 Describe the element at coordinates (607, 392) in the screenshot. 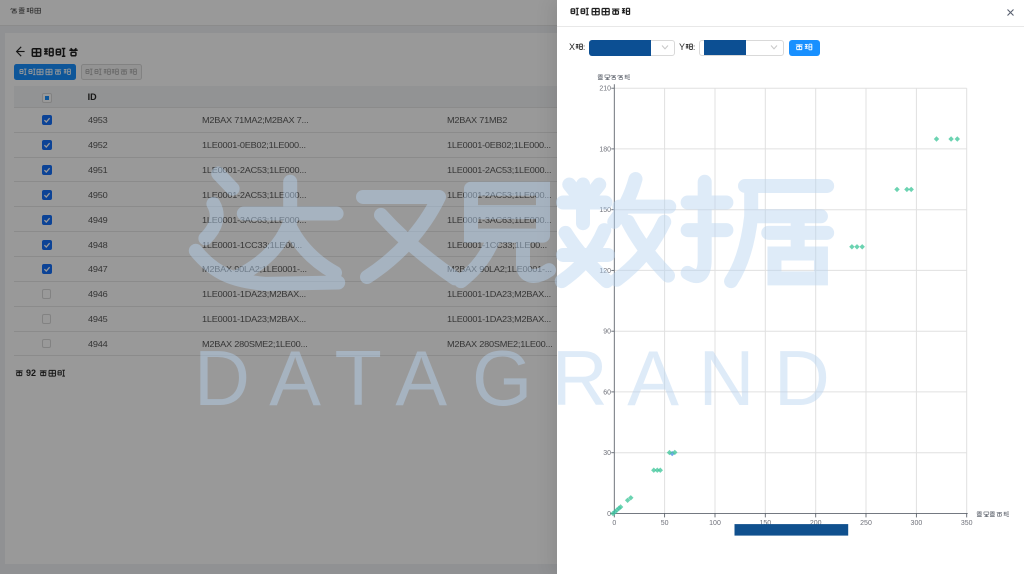

I see `svg-text: 60` at that location.